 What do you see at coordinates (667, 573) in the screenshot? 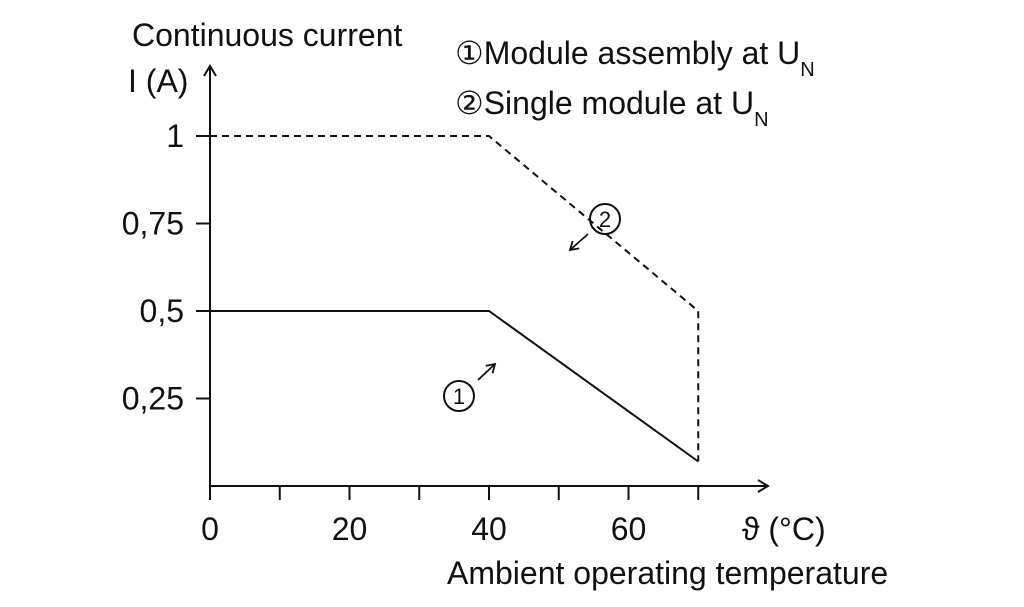
I see `x-axis-label: Ambient operating temperature` at bounding box center [667, 573].